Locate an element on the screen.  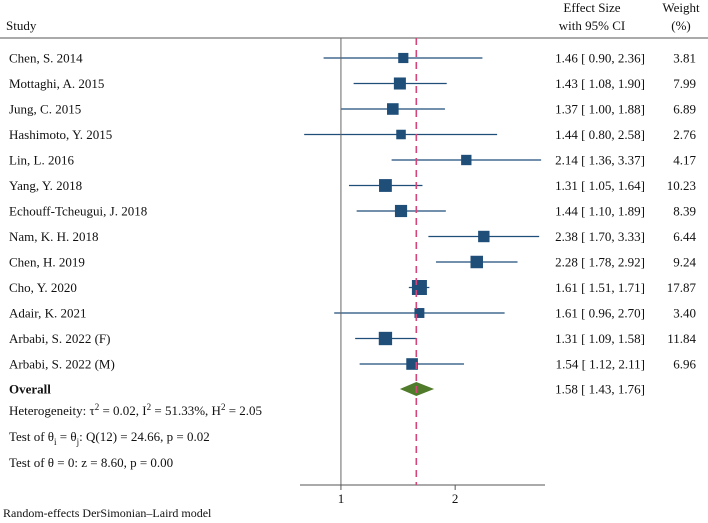
study-label: Adair, K. 2021 is located at coordinates (47, 313).